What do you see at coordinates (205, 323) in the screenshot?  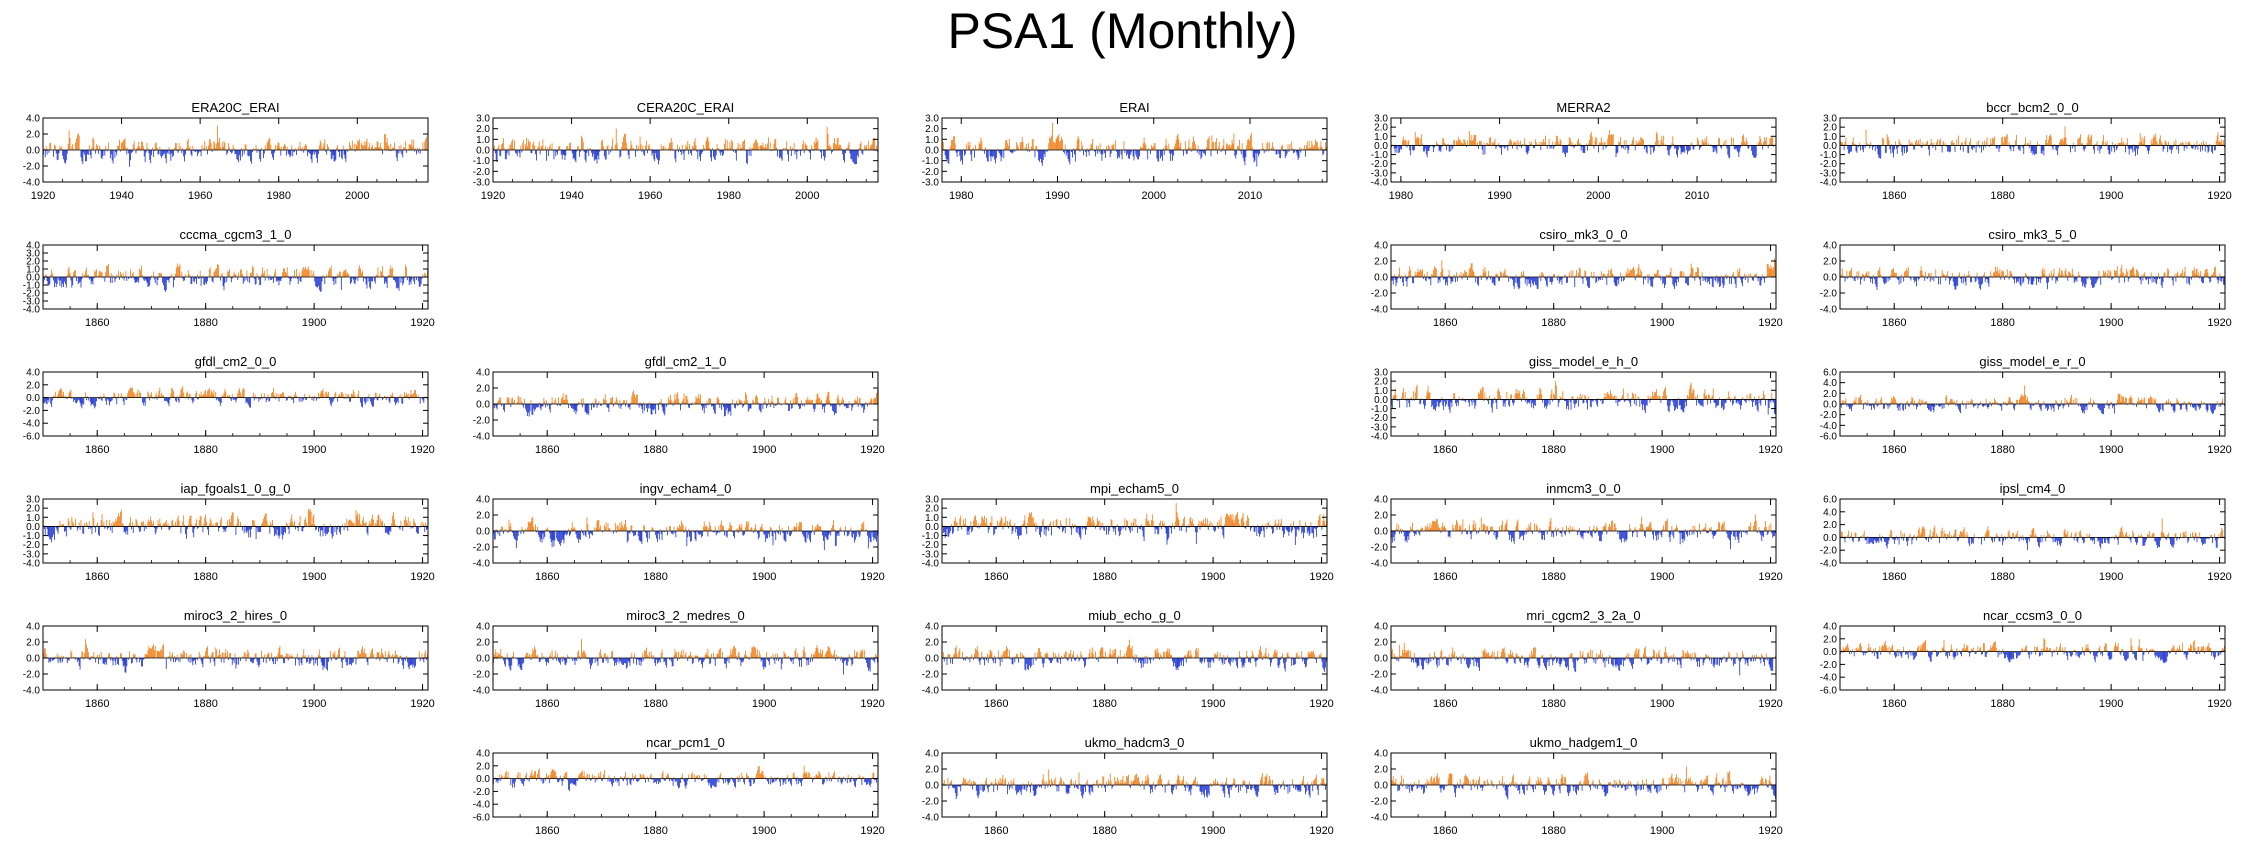 I see `x-tick-label: 1880` at bounding box center [205, 323].